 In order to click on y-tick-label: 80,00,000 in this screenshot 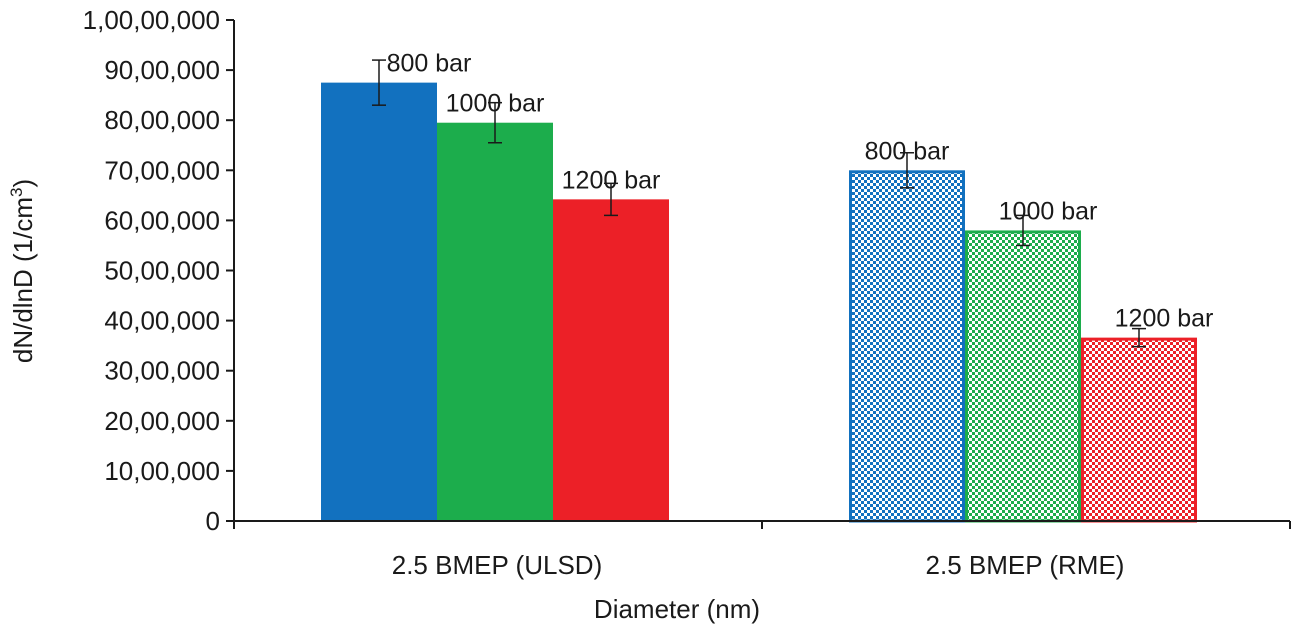, I will do `click(162, 120)`.